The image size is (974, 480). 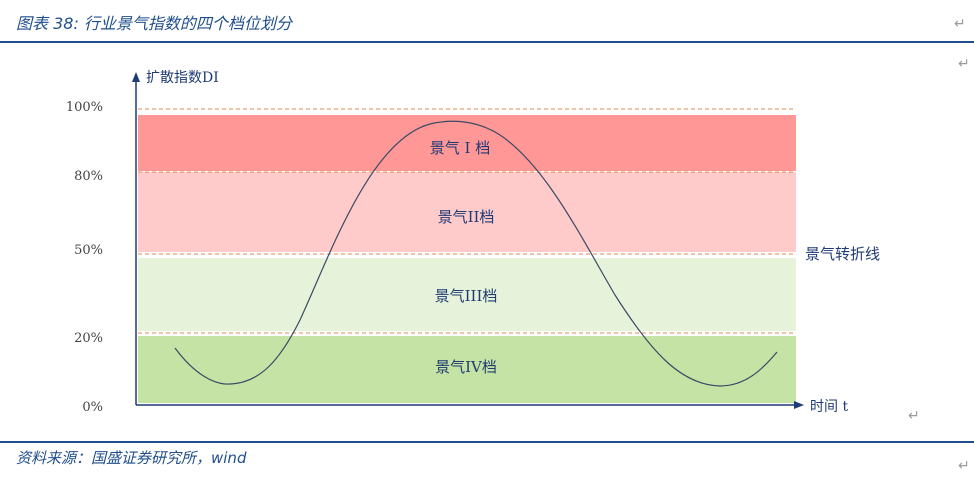 I want to click on y-axis-arrow, so click(x=136, y=77).